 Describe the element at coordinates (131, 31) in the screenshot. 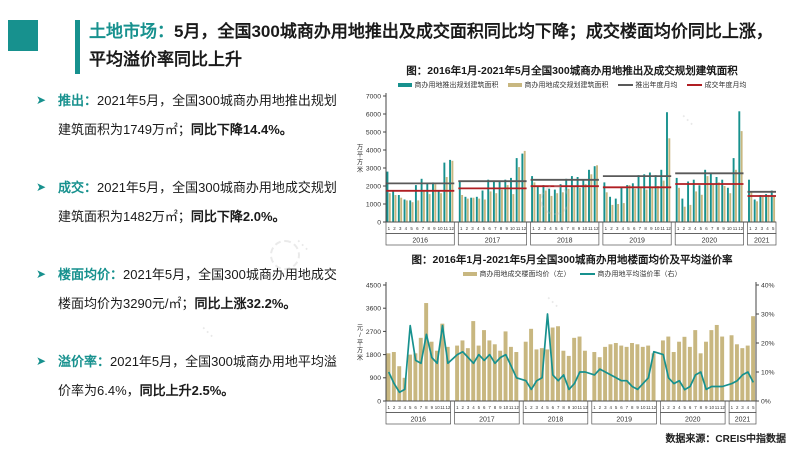

I see `page-title-highlight: 土地市场：` at that location.